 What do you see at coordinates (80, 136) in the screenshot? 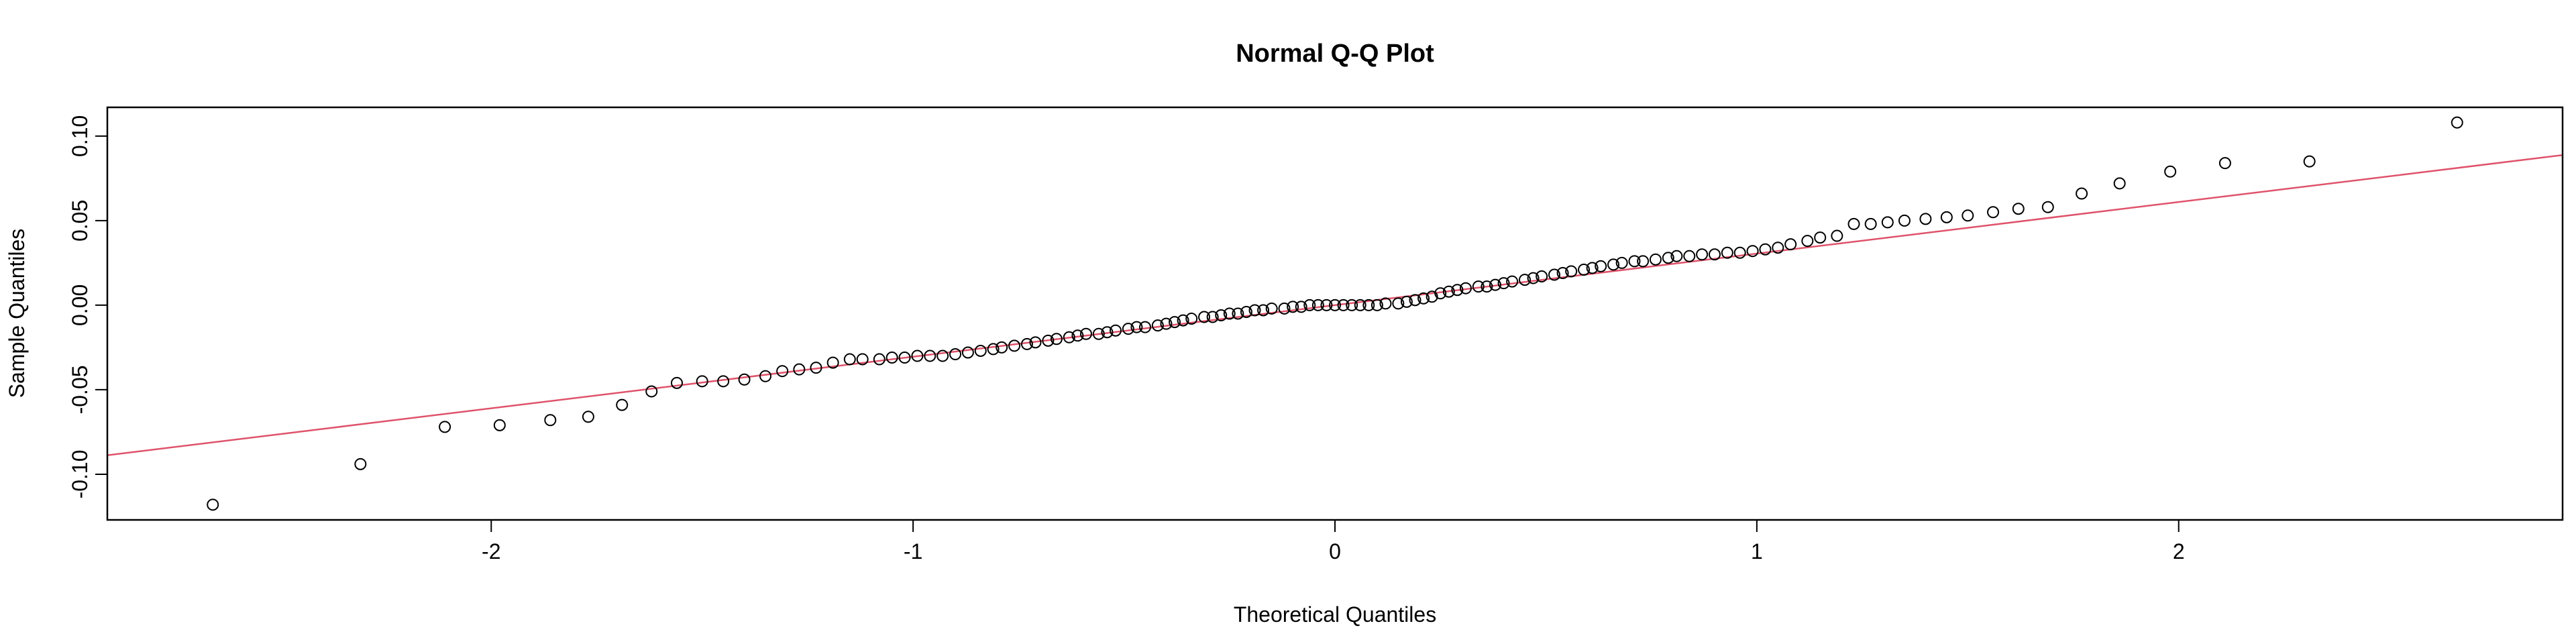
I see `y-tick-label: 0.10` at bounding box center [80, 136].